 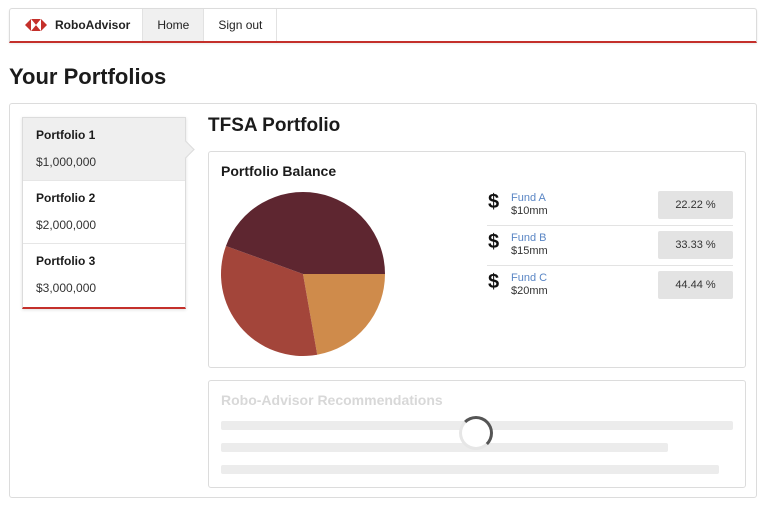 I want to click on nav-sign-out: Sign out, so click(x=241, y=25).